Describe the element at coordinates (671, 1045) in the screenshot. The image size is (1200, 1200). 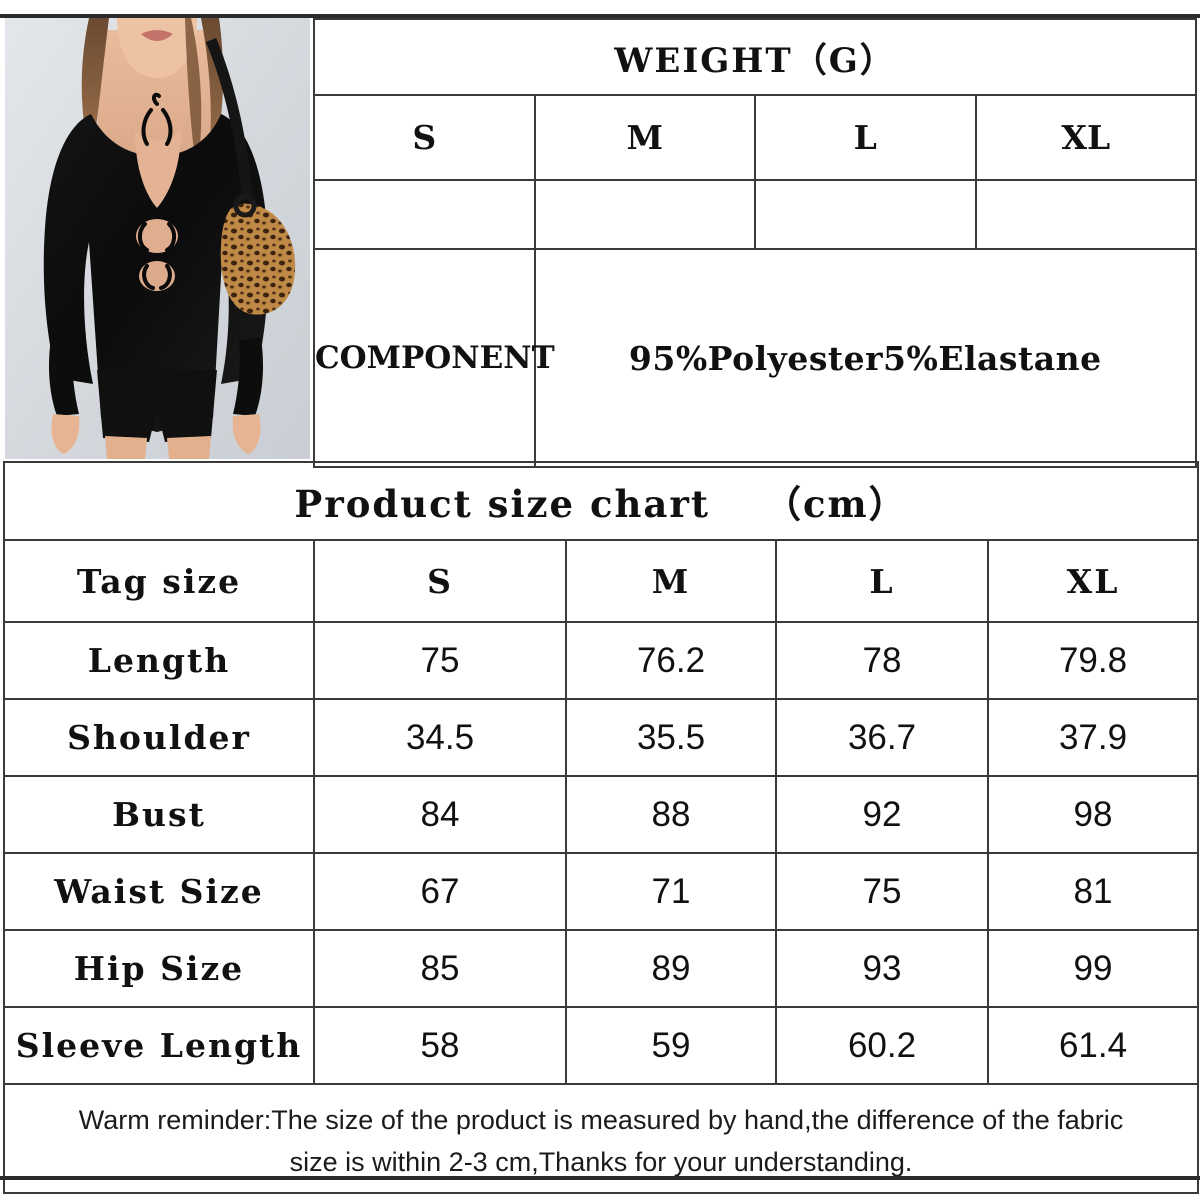
I see `cell-sleeve-m: 59` at that location.